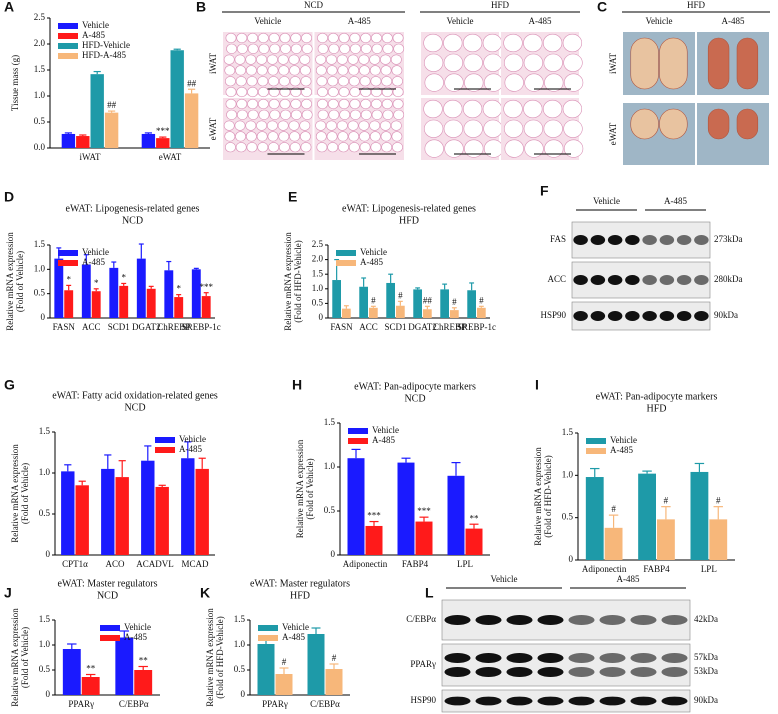 This screenshot has width=778, height=714. Describe the element at coordinates (733, 21) in the screenshot. I see `column-label: A-485` at that location.